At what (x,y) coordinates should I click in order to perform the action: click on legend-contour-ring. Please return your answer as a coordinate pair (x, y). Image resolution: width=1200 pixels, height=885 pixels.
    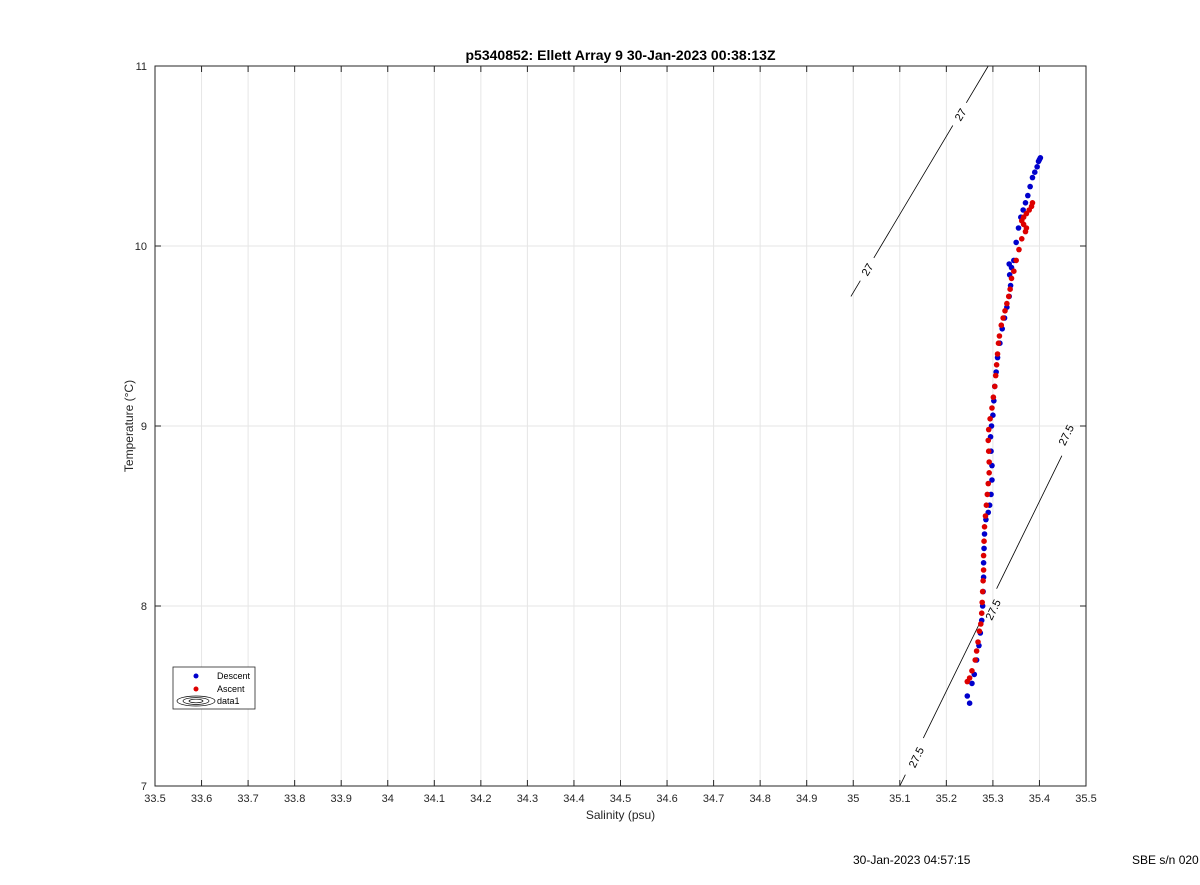
    Looking at the image, I should click on (196, 701).